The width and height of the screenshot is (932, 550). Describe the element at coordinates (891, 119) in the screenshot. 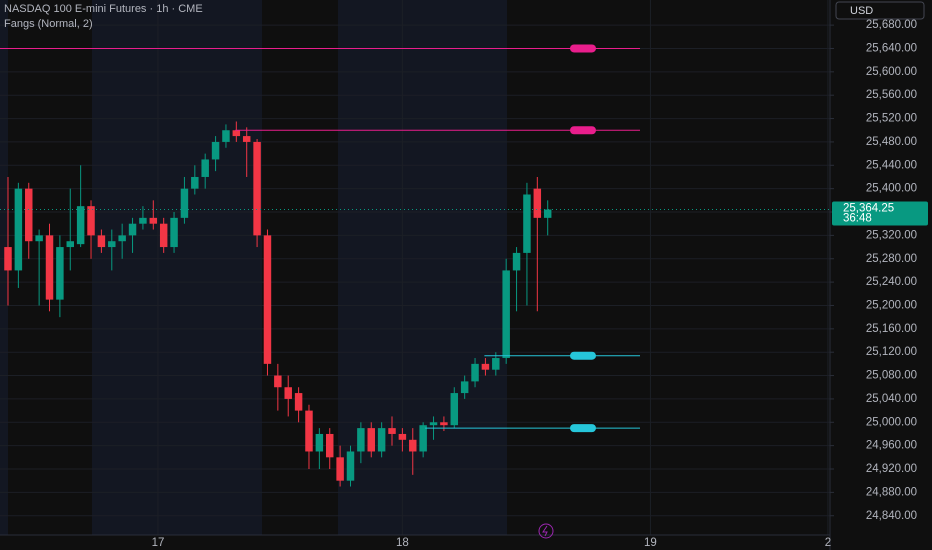

I see `y-tick-label: 25,520.00` at that location.